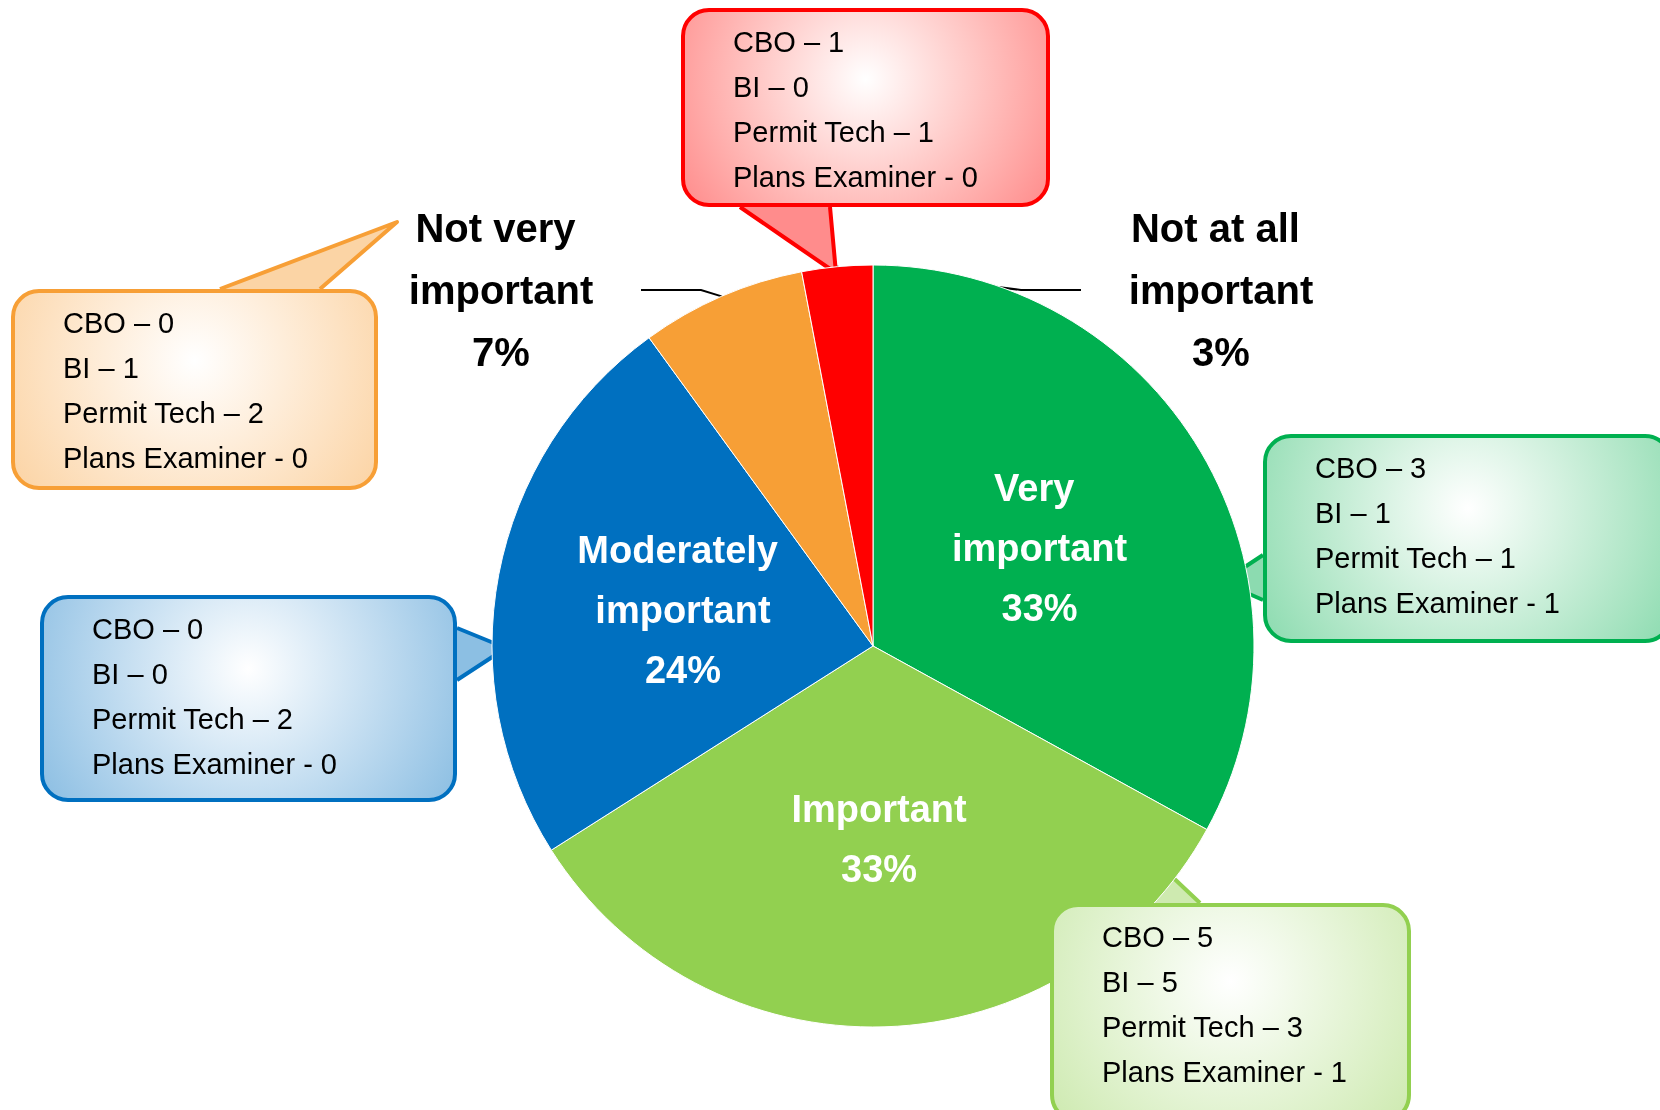  What do you see at coordinates (1461, 538) in the screenshot?
I see `text: CBO – 3 BI – 1 Permit Tech – 1 Plans Examiner - 1` at bounding box center [1461, 538].